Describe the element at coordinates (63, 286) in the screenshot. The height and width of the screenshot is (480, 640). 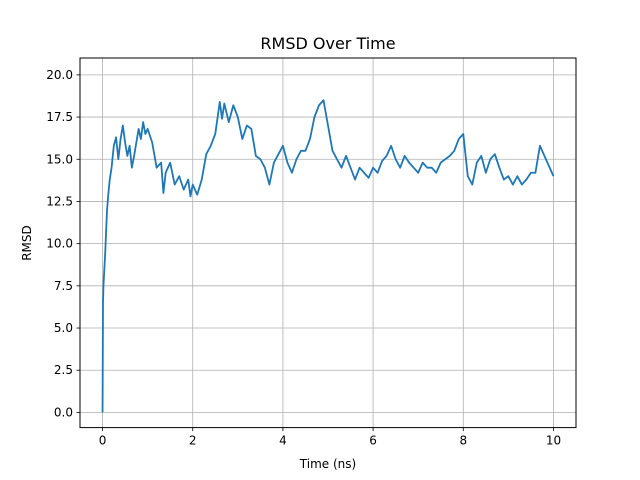
I see `y-tick-label: 7.5` at that location.